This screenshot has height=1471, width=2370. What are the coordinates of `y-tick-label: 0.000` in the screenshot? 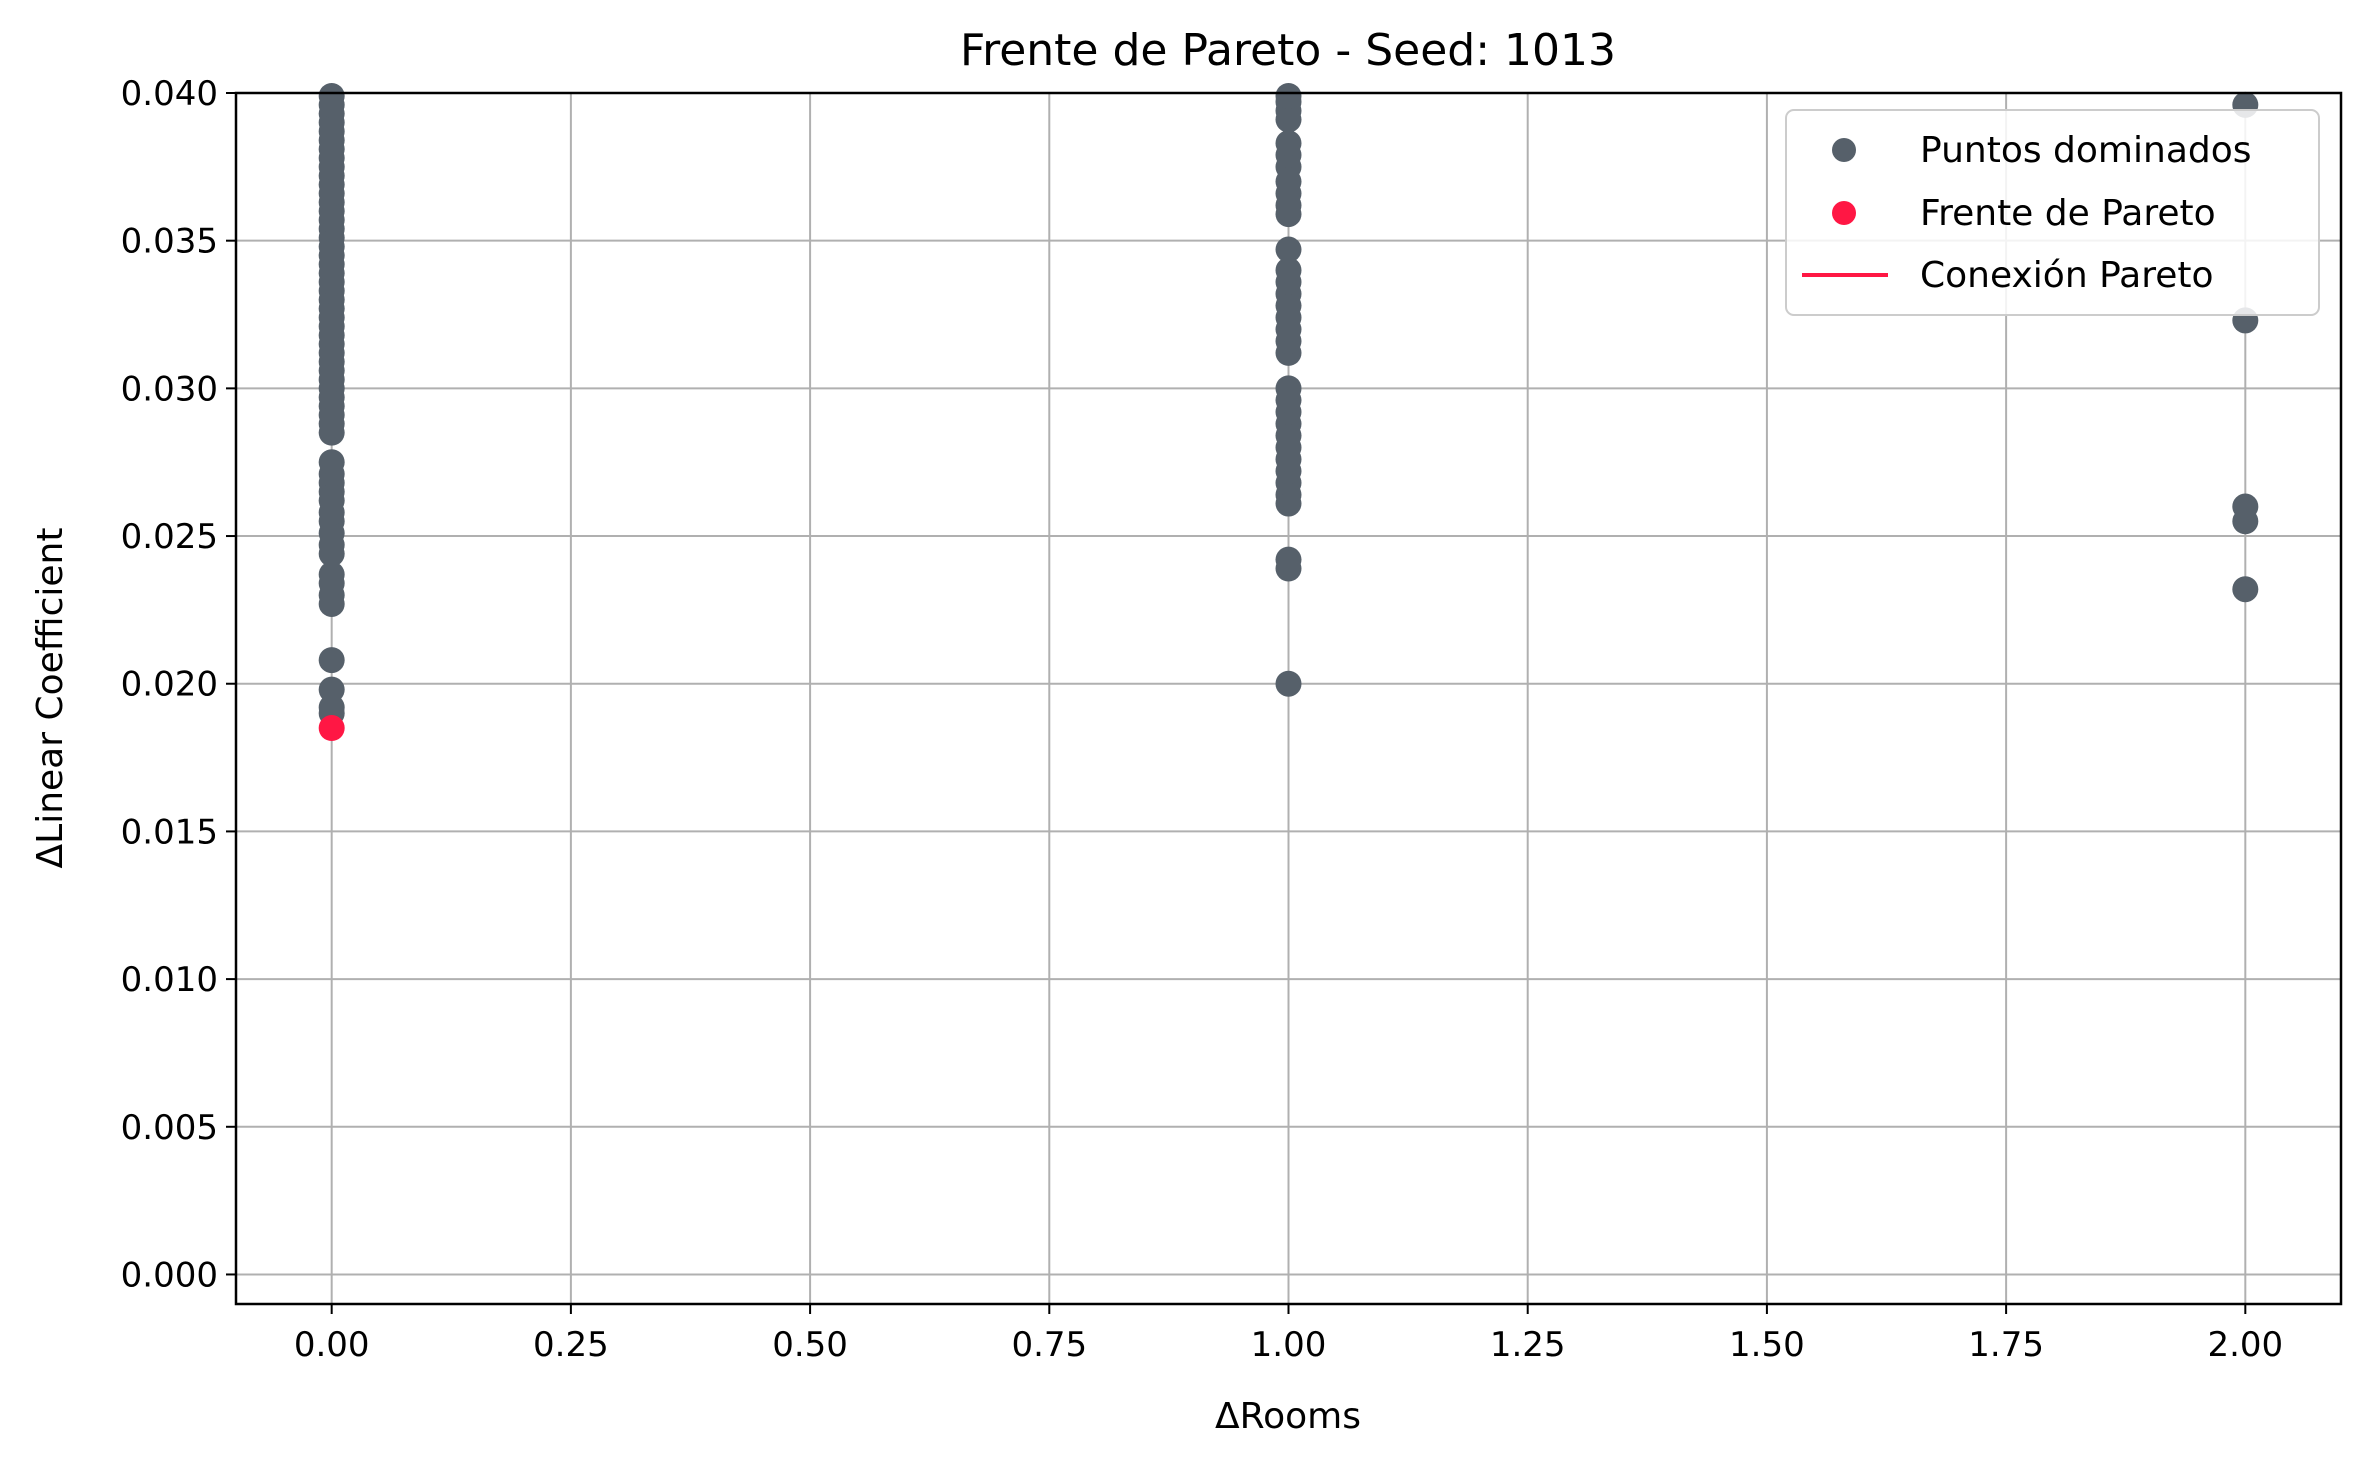 It's located at (169, 1275).